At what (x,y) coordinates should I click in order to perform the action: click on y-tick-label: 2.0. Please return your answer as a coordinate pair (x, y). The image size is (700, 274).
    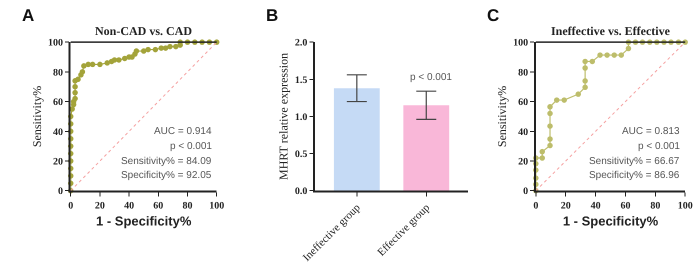
    Looking at the image, I should click on (301, 43).